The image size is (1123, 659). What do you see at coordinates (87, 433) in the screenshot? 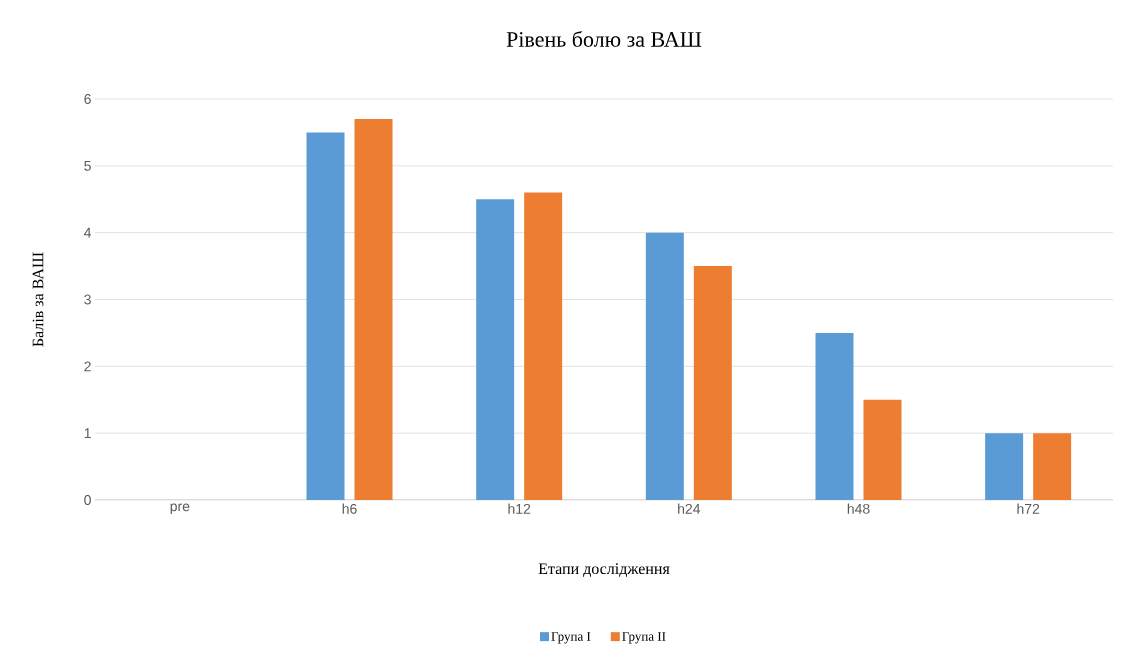
I see `y-tick-label: 1` at bounding box center [87, 433].